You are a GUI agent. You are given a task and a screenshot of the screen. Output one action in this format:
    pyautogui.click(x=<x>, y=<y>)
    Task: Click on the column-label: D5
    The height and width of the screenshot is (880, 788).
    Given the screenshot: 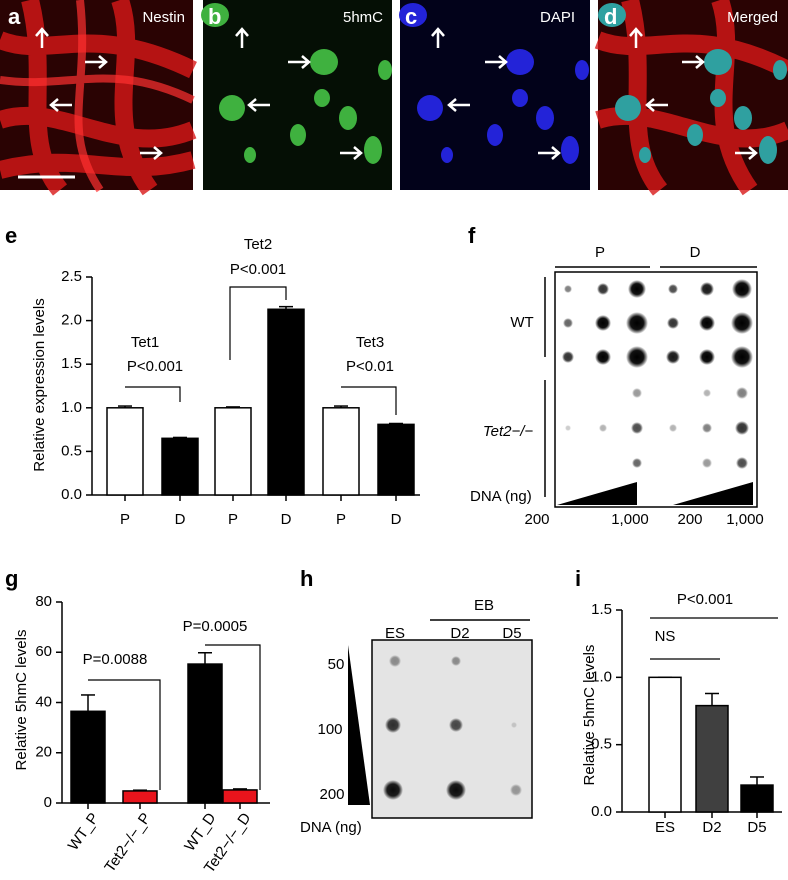 What is the action you would take?
    pyautogui.click(x=511, y=633)
    